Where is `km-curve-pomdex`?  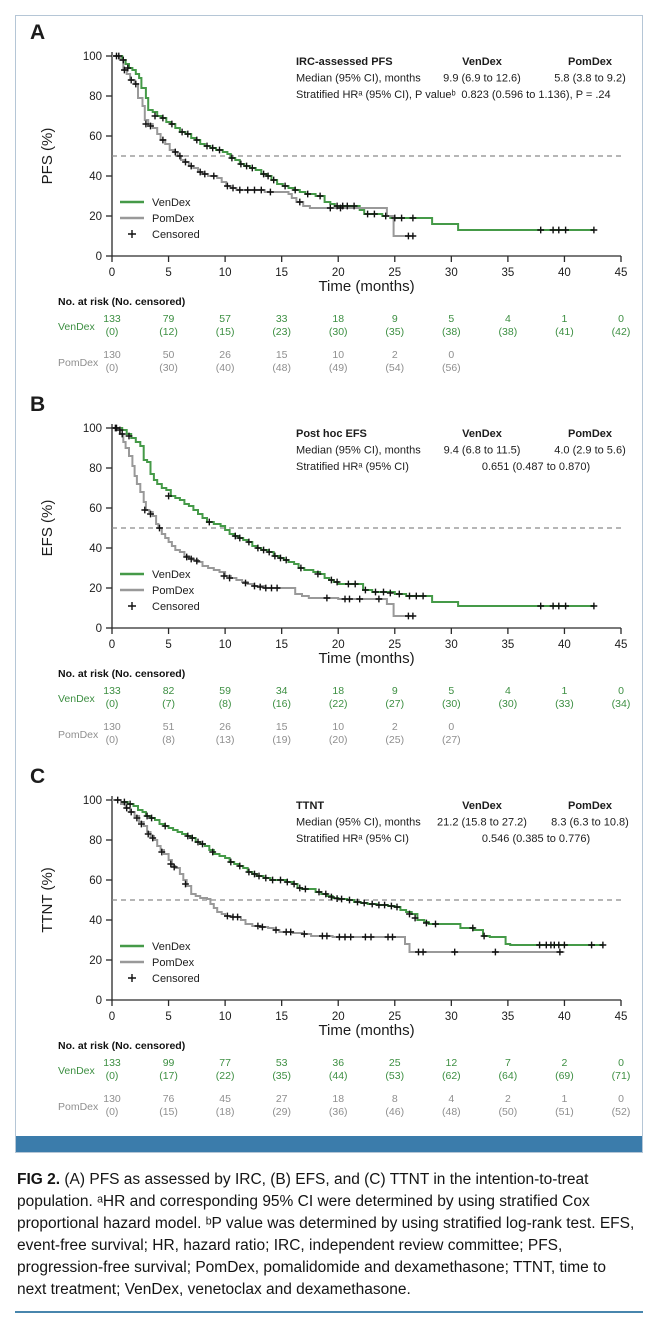 km-curve-pomdex is located at coordinates (262, 522).